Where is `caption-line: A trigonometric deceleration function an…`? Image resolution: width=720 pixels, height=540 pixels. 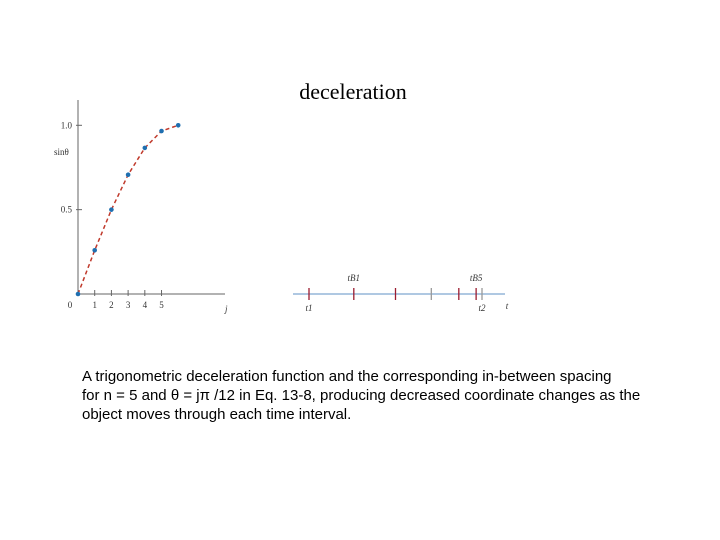
caption-line: A trigonometric deceleration function an… is located at coordinates (347, 376).